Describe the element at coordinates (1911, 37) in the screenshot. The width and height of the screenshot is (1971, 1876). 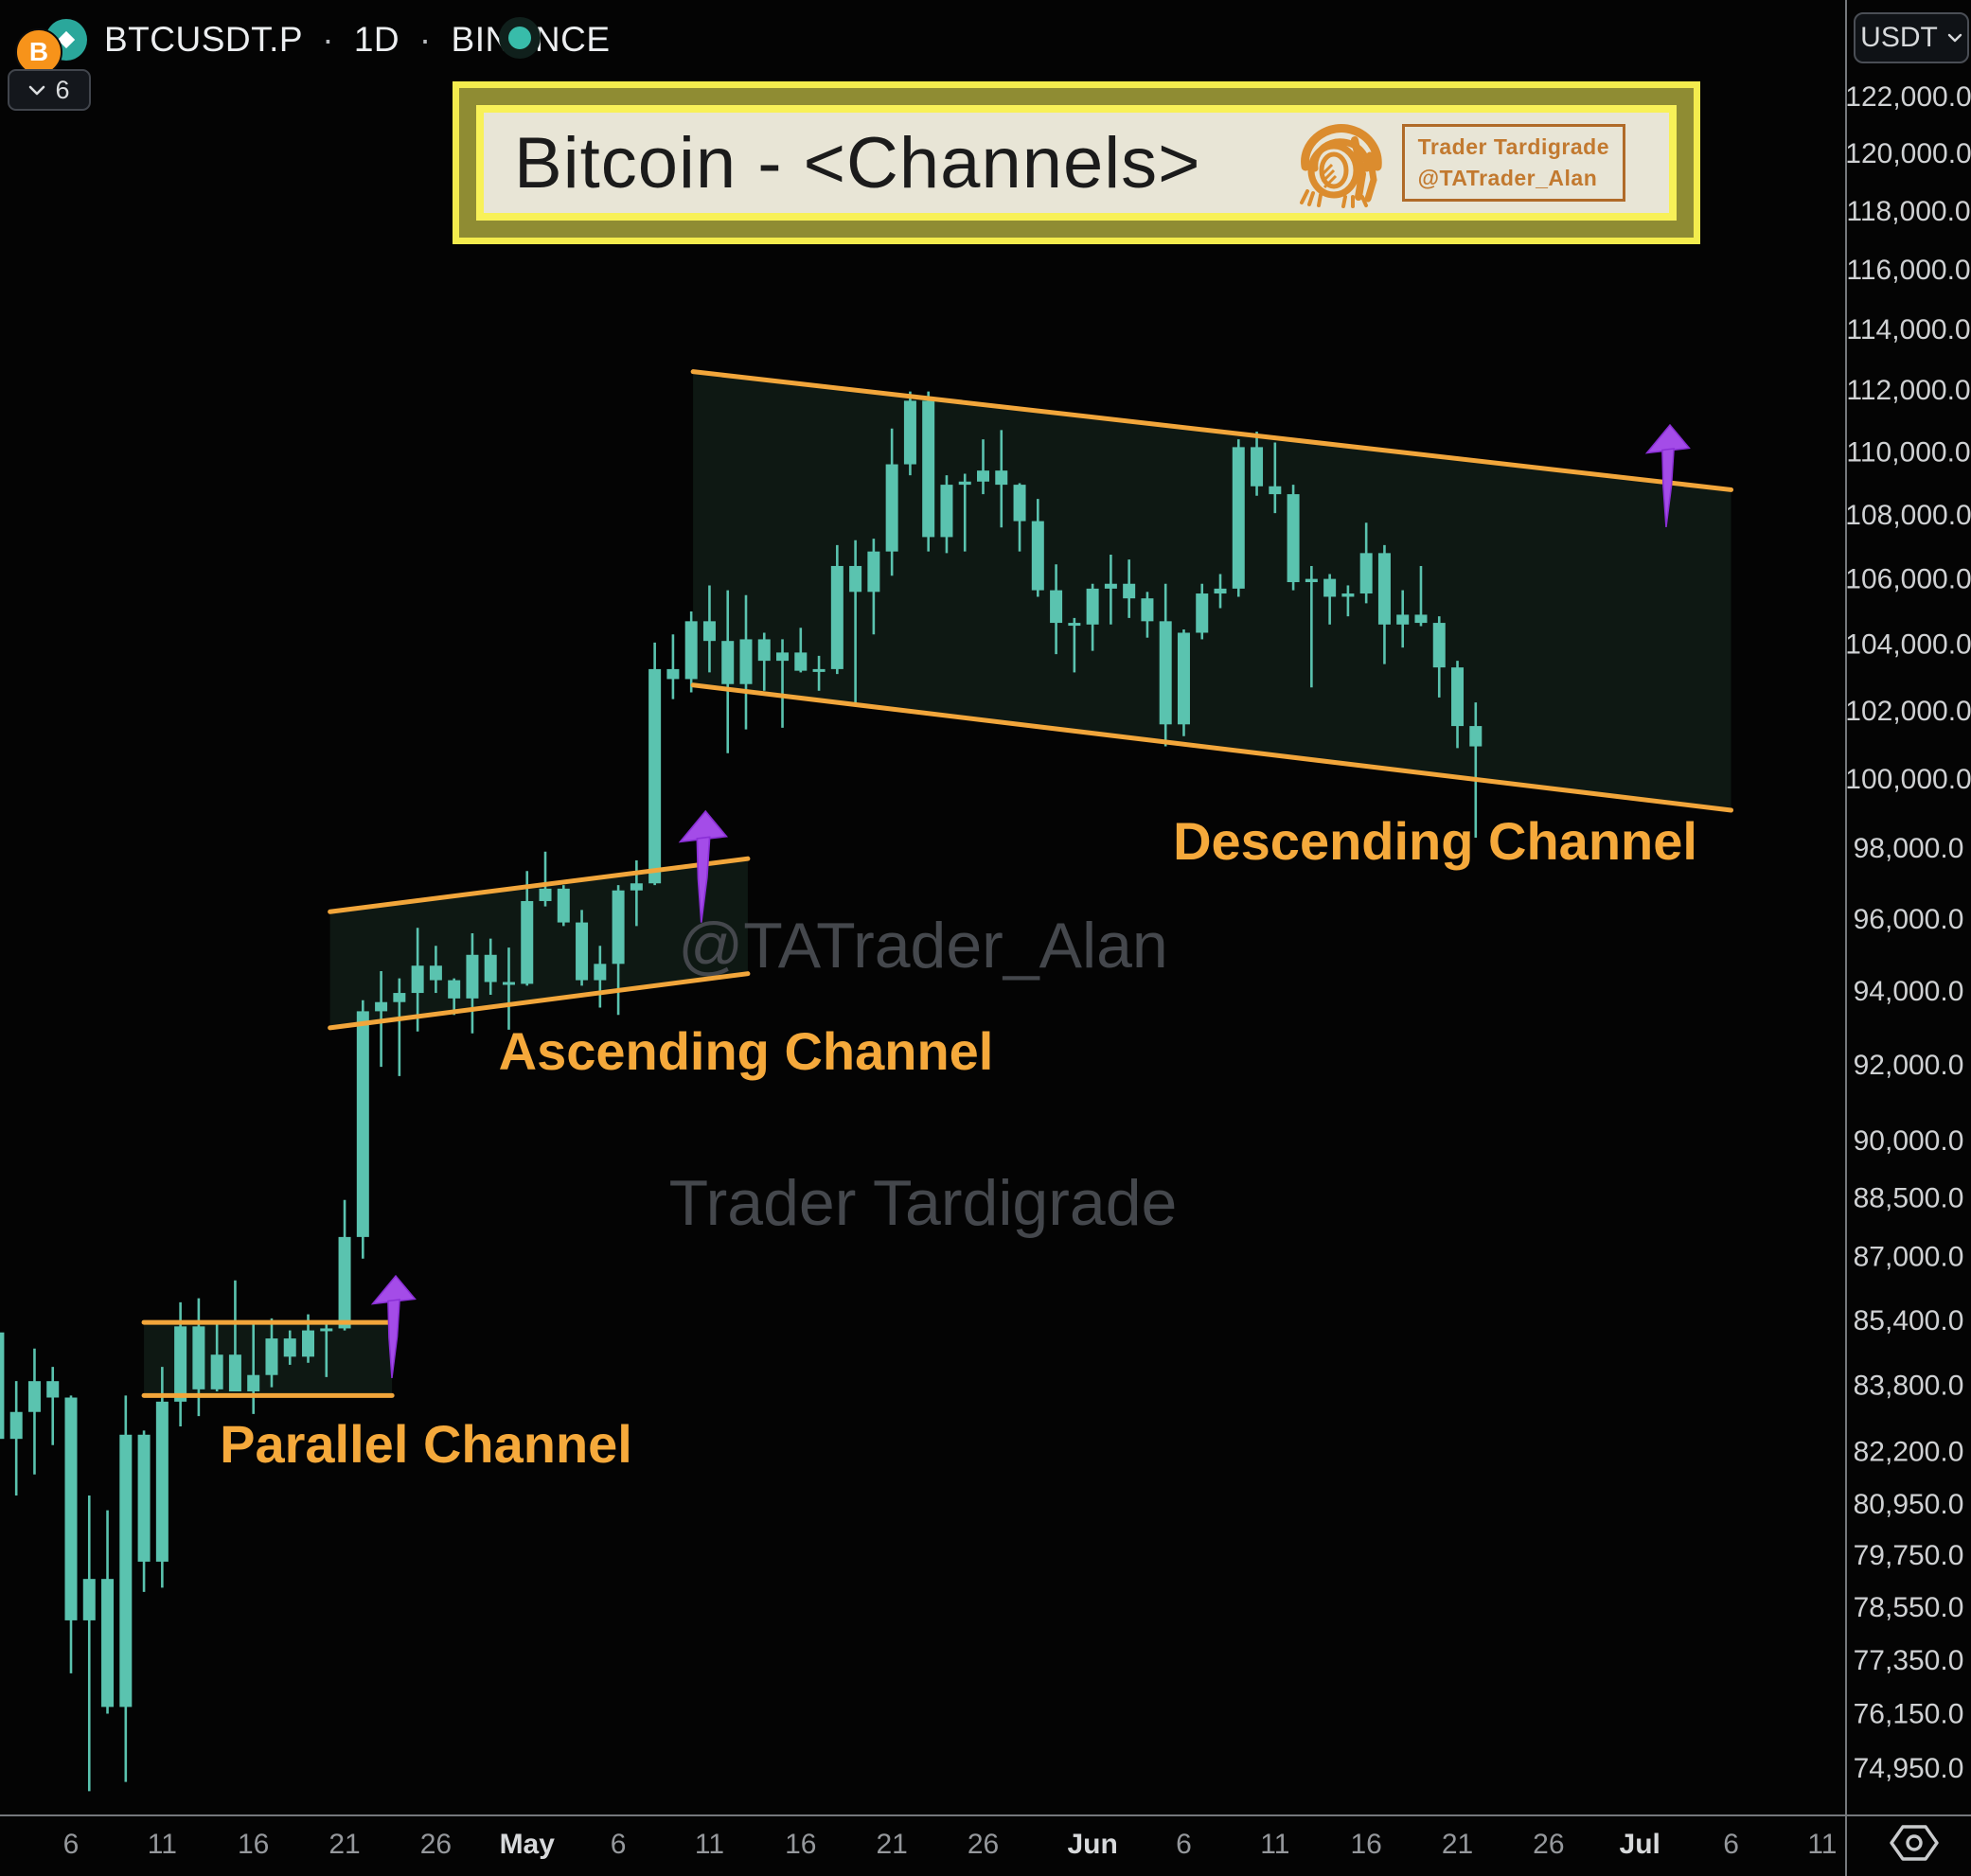
I see `price-axis-currency-button: USDT` at that location.